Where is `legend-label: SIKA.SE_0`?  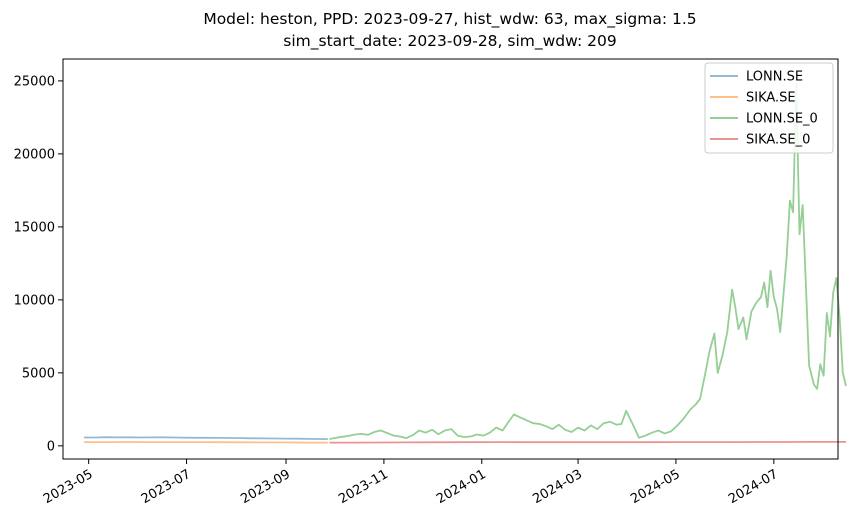
legend-label: SIKA.SE_0 is located at coordinates (778, 140).